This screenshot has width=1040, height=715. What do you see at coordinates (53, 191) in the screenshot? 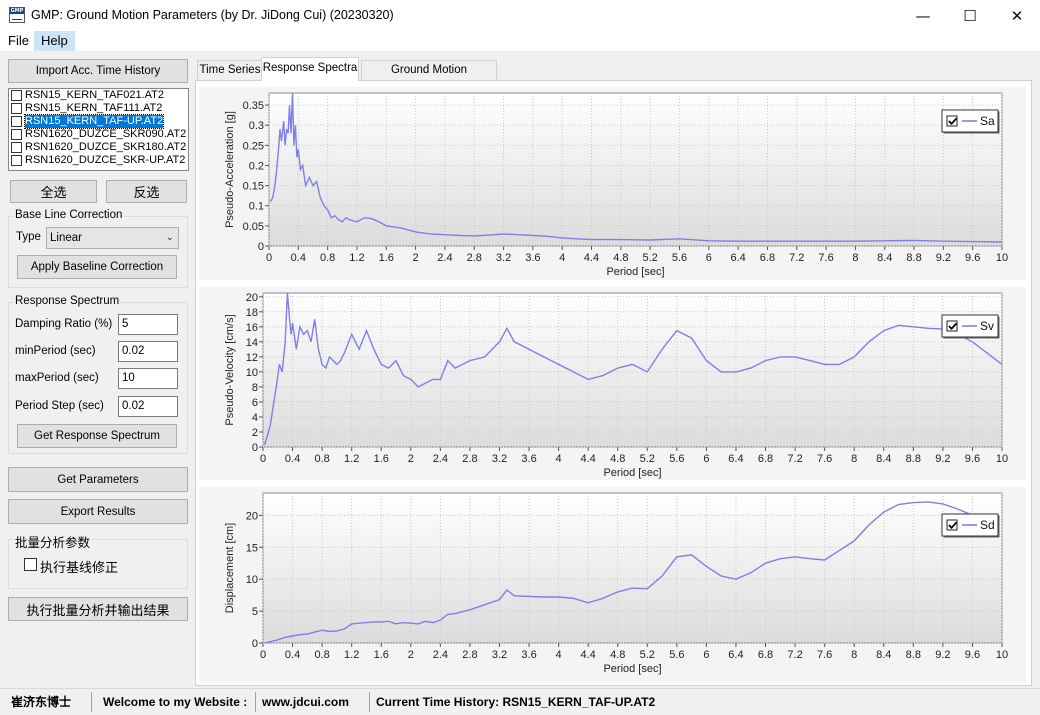
I see `select-all-button: 全选` at bounding box center [53, 191].